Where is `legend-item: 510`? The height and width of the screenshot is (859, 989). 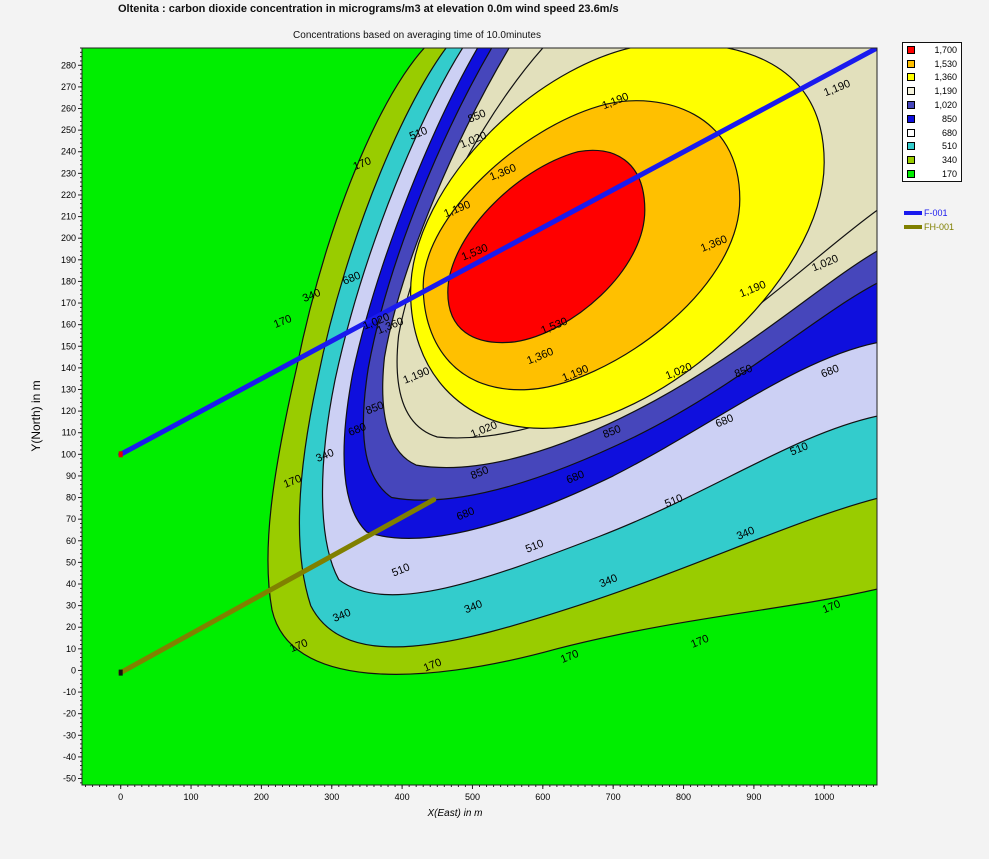 legend-item: 510 is located at coordinates (932, 147).